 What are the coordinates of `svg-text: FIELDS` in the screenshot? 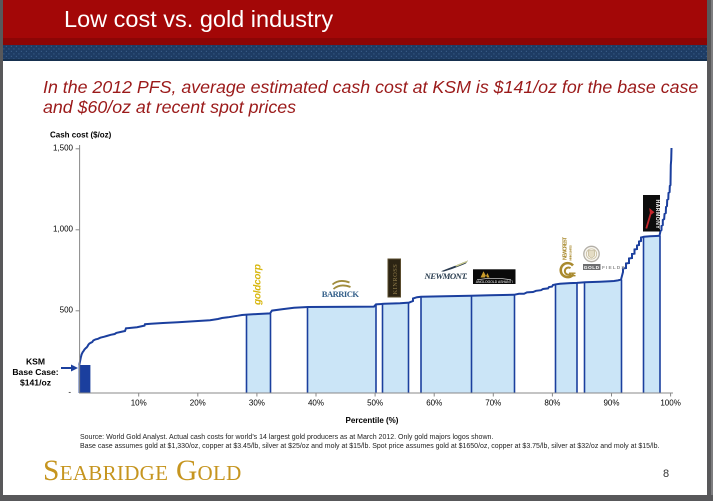 It's located at (614, 268).